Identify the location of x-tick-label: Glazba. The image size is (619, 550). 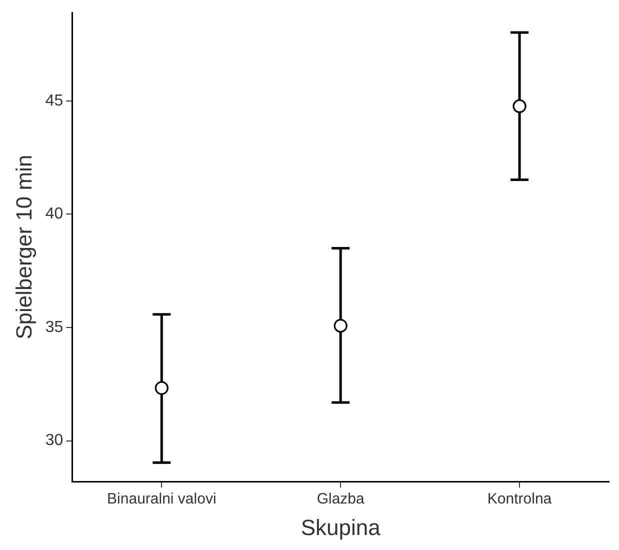
(341, 499).